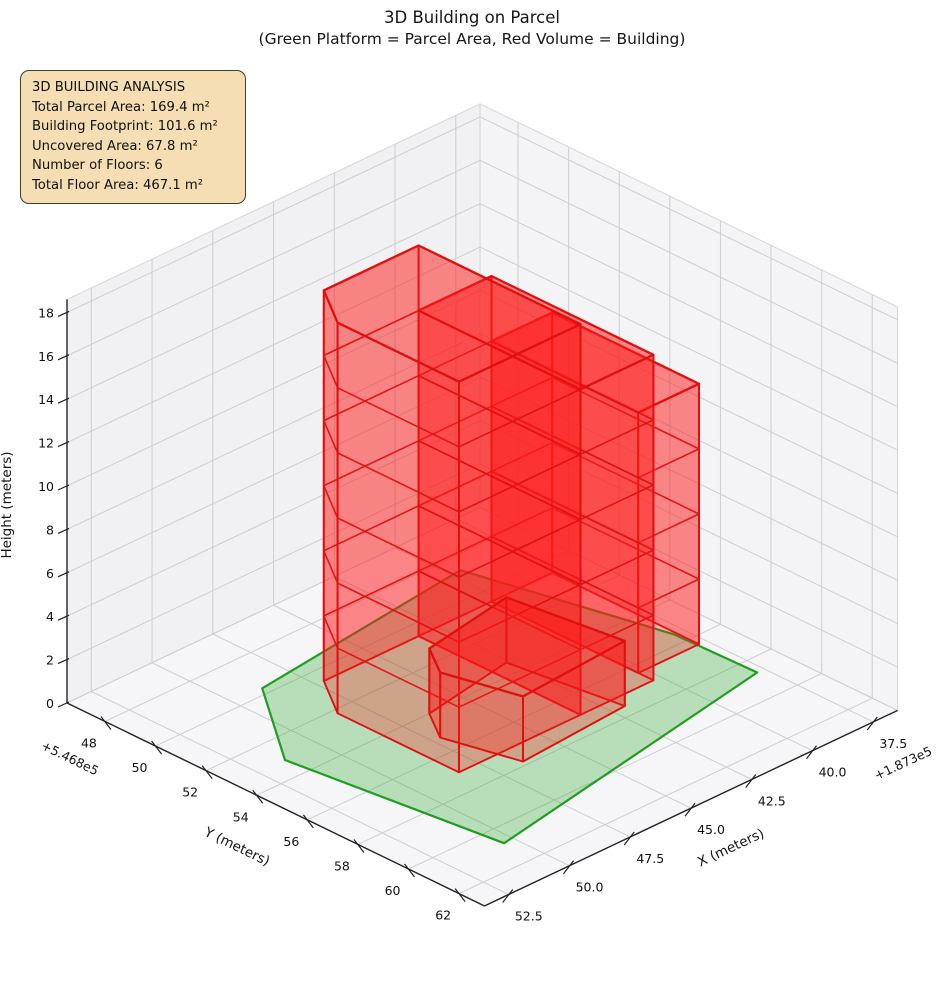  I want to click on z-tick-label: 12, so click(46, 443).